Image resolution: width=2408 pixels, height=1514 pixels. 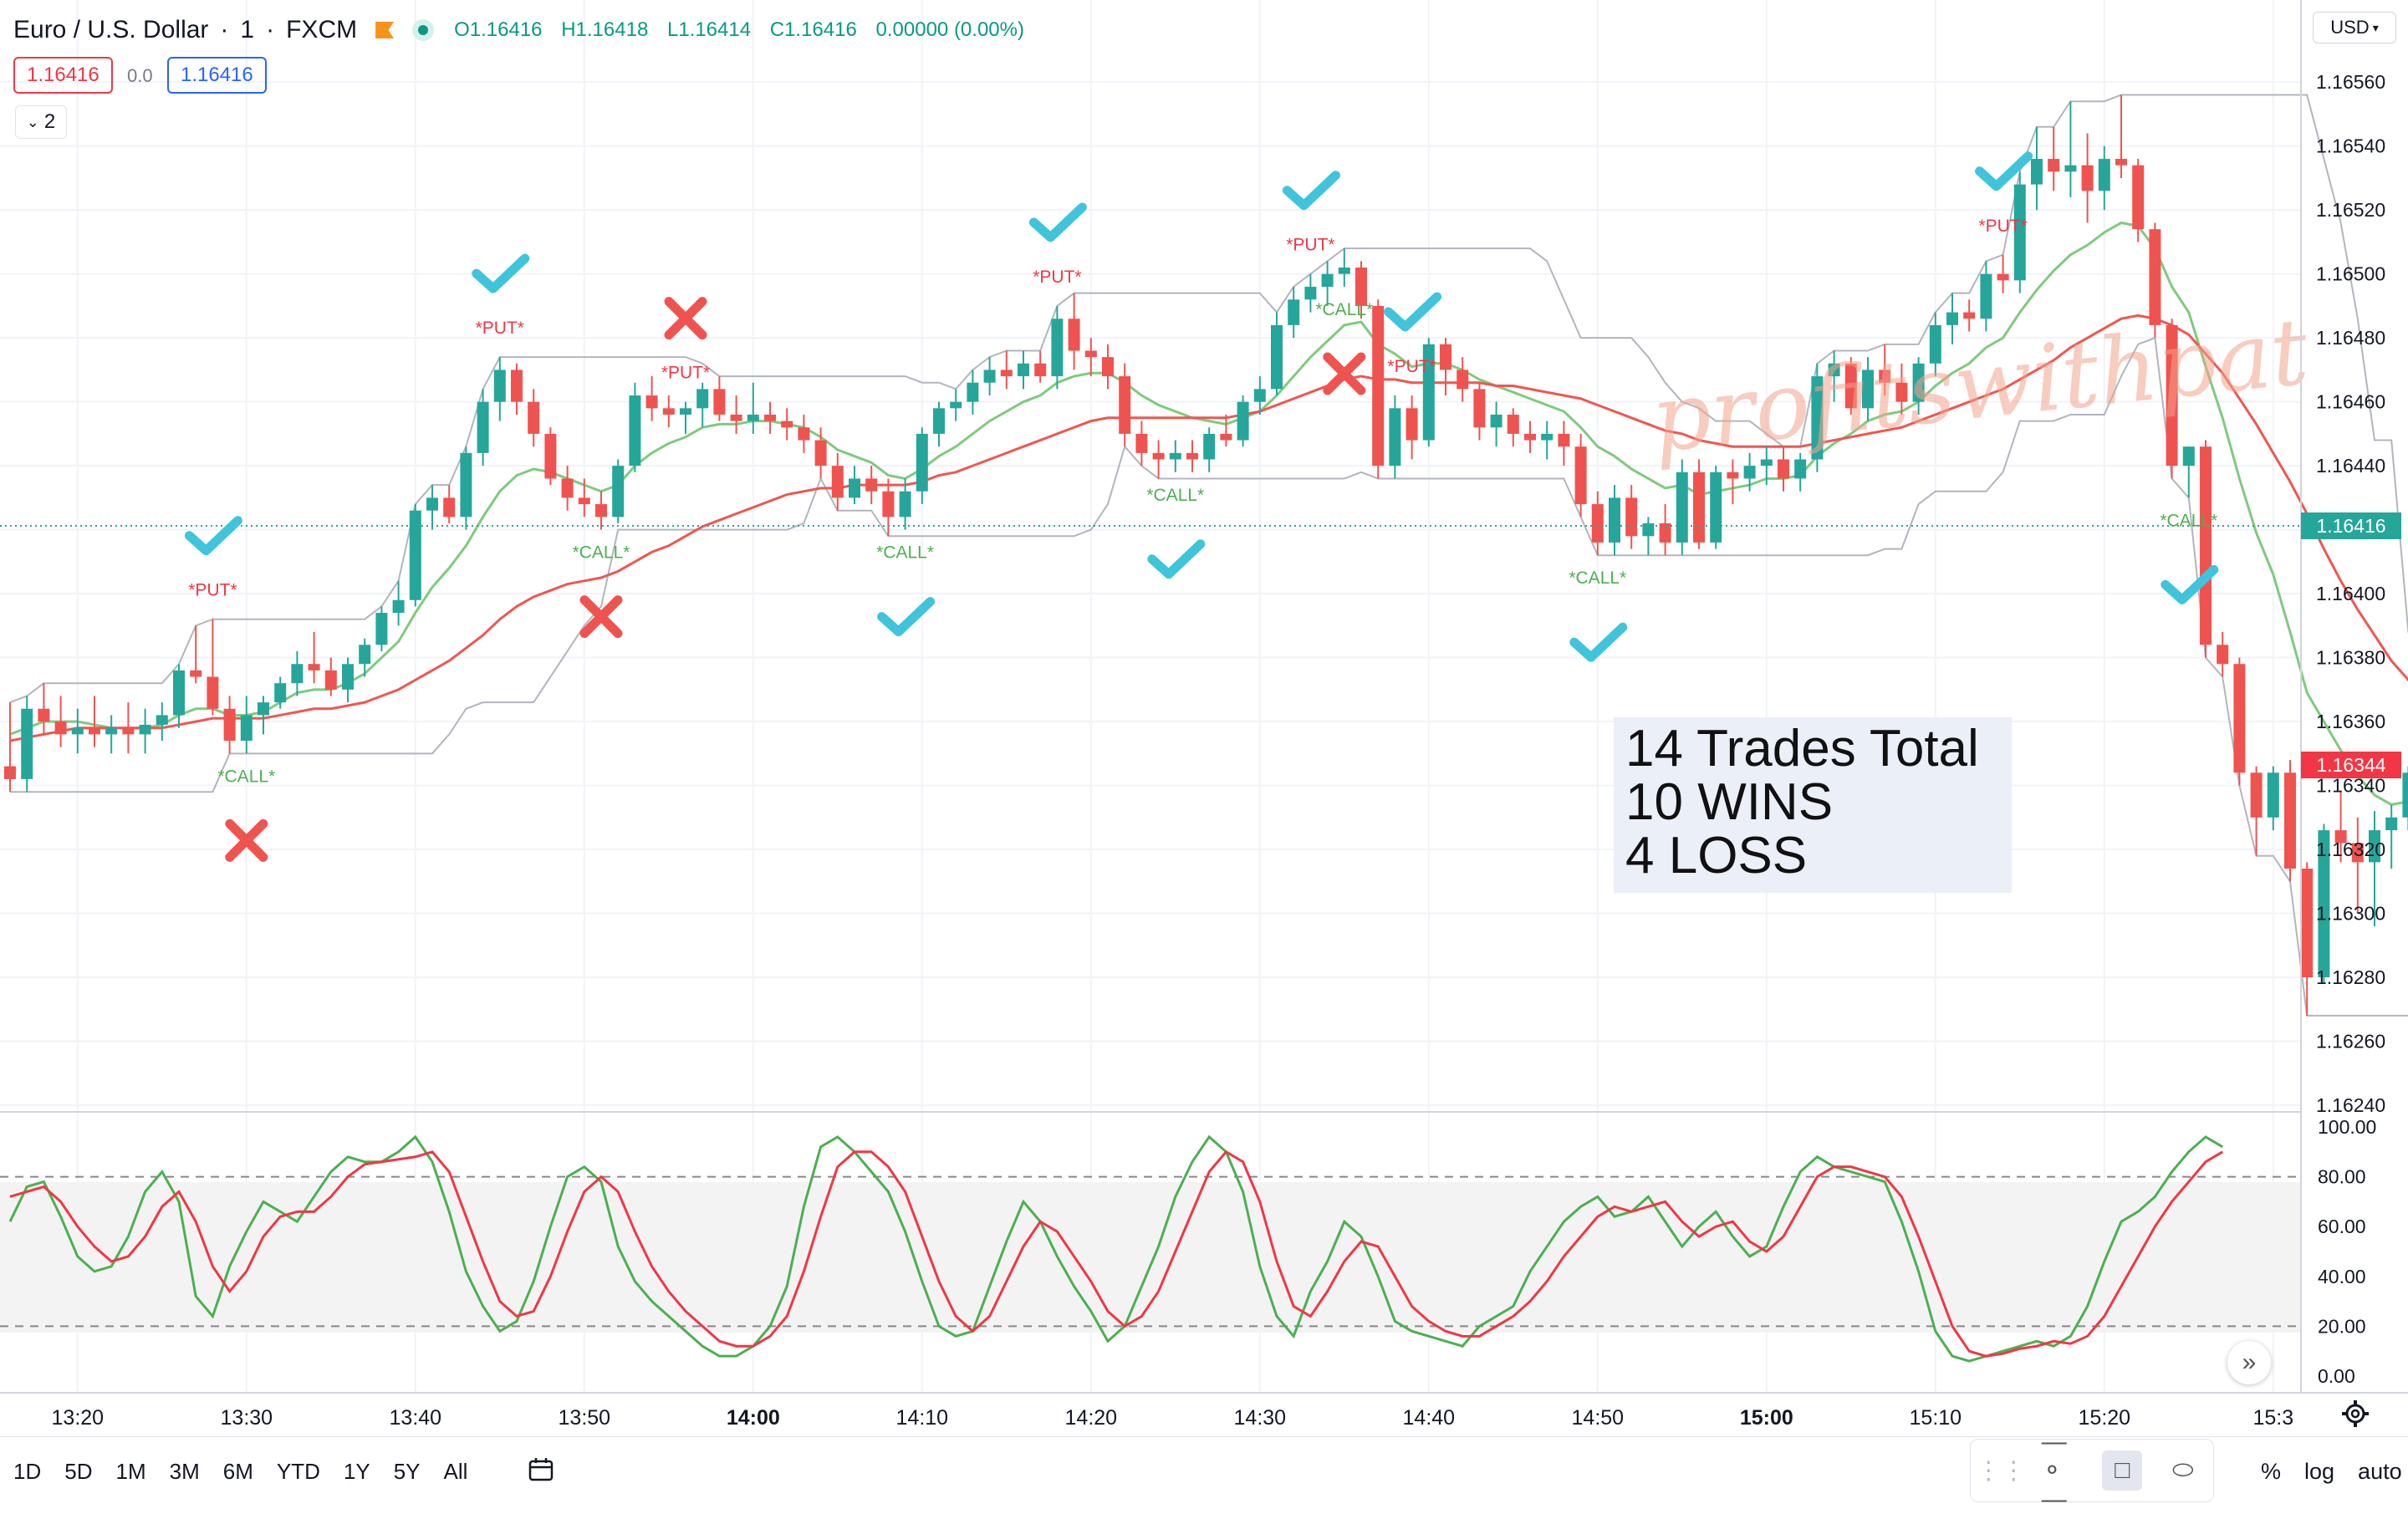 What do you see at coordinates (41, 122) in the screenshot?
I see `indicators-collapse-button: ⌄ 2` at bounding box center [41, 122].